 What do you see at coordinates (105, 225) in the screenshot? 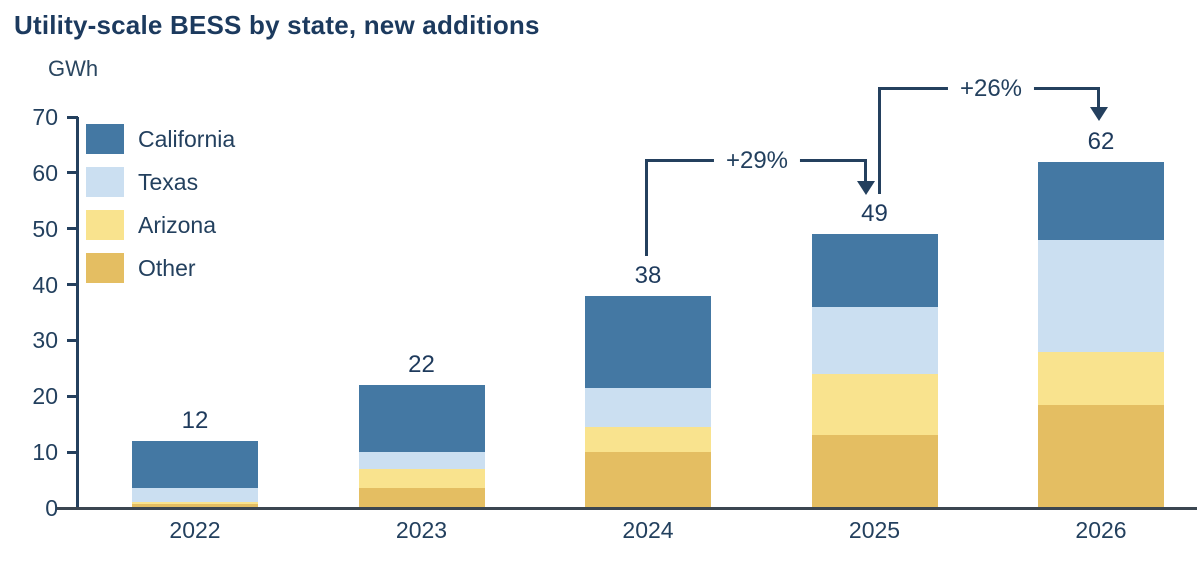
I see `legend-swatch-arizona` at bounding box center [105, 225].